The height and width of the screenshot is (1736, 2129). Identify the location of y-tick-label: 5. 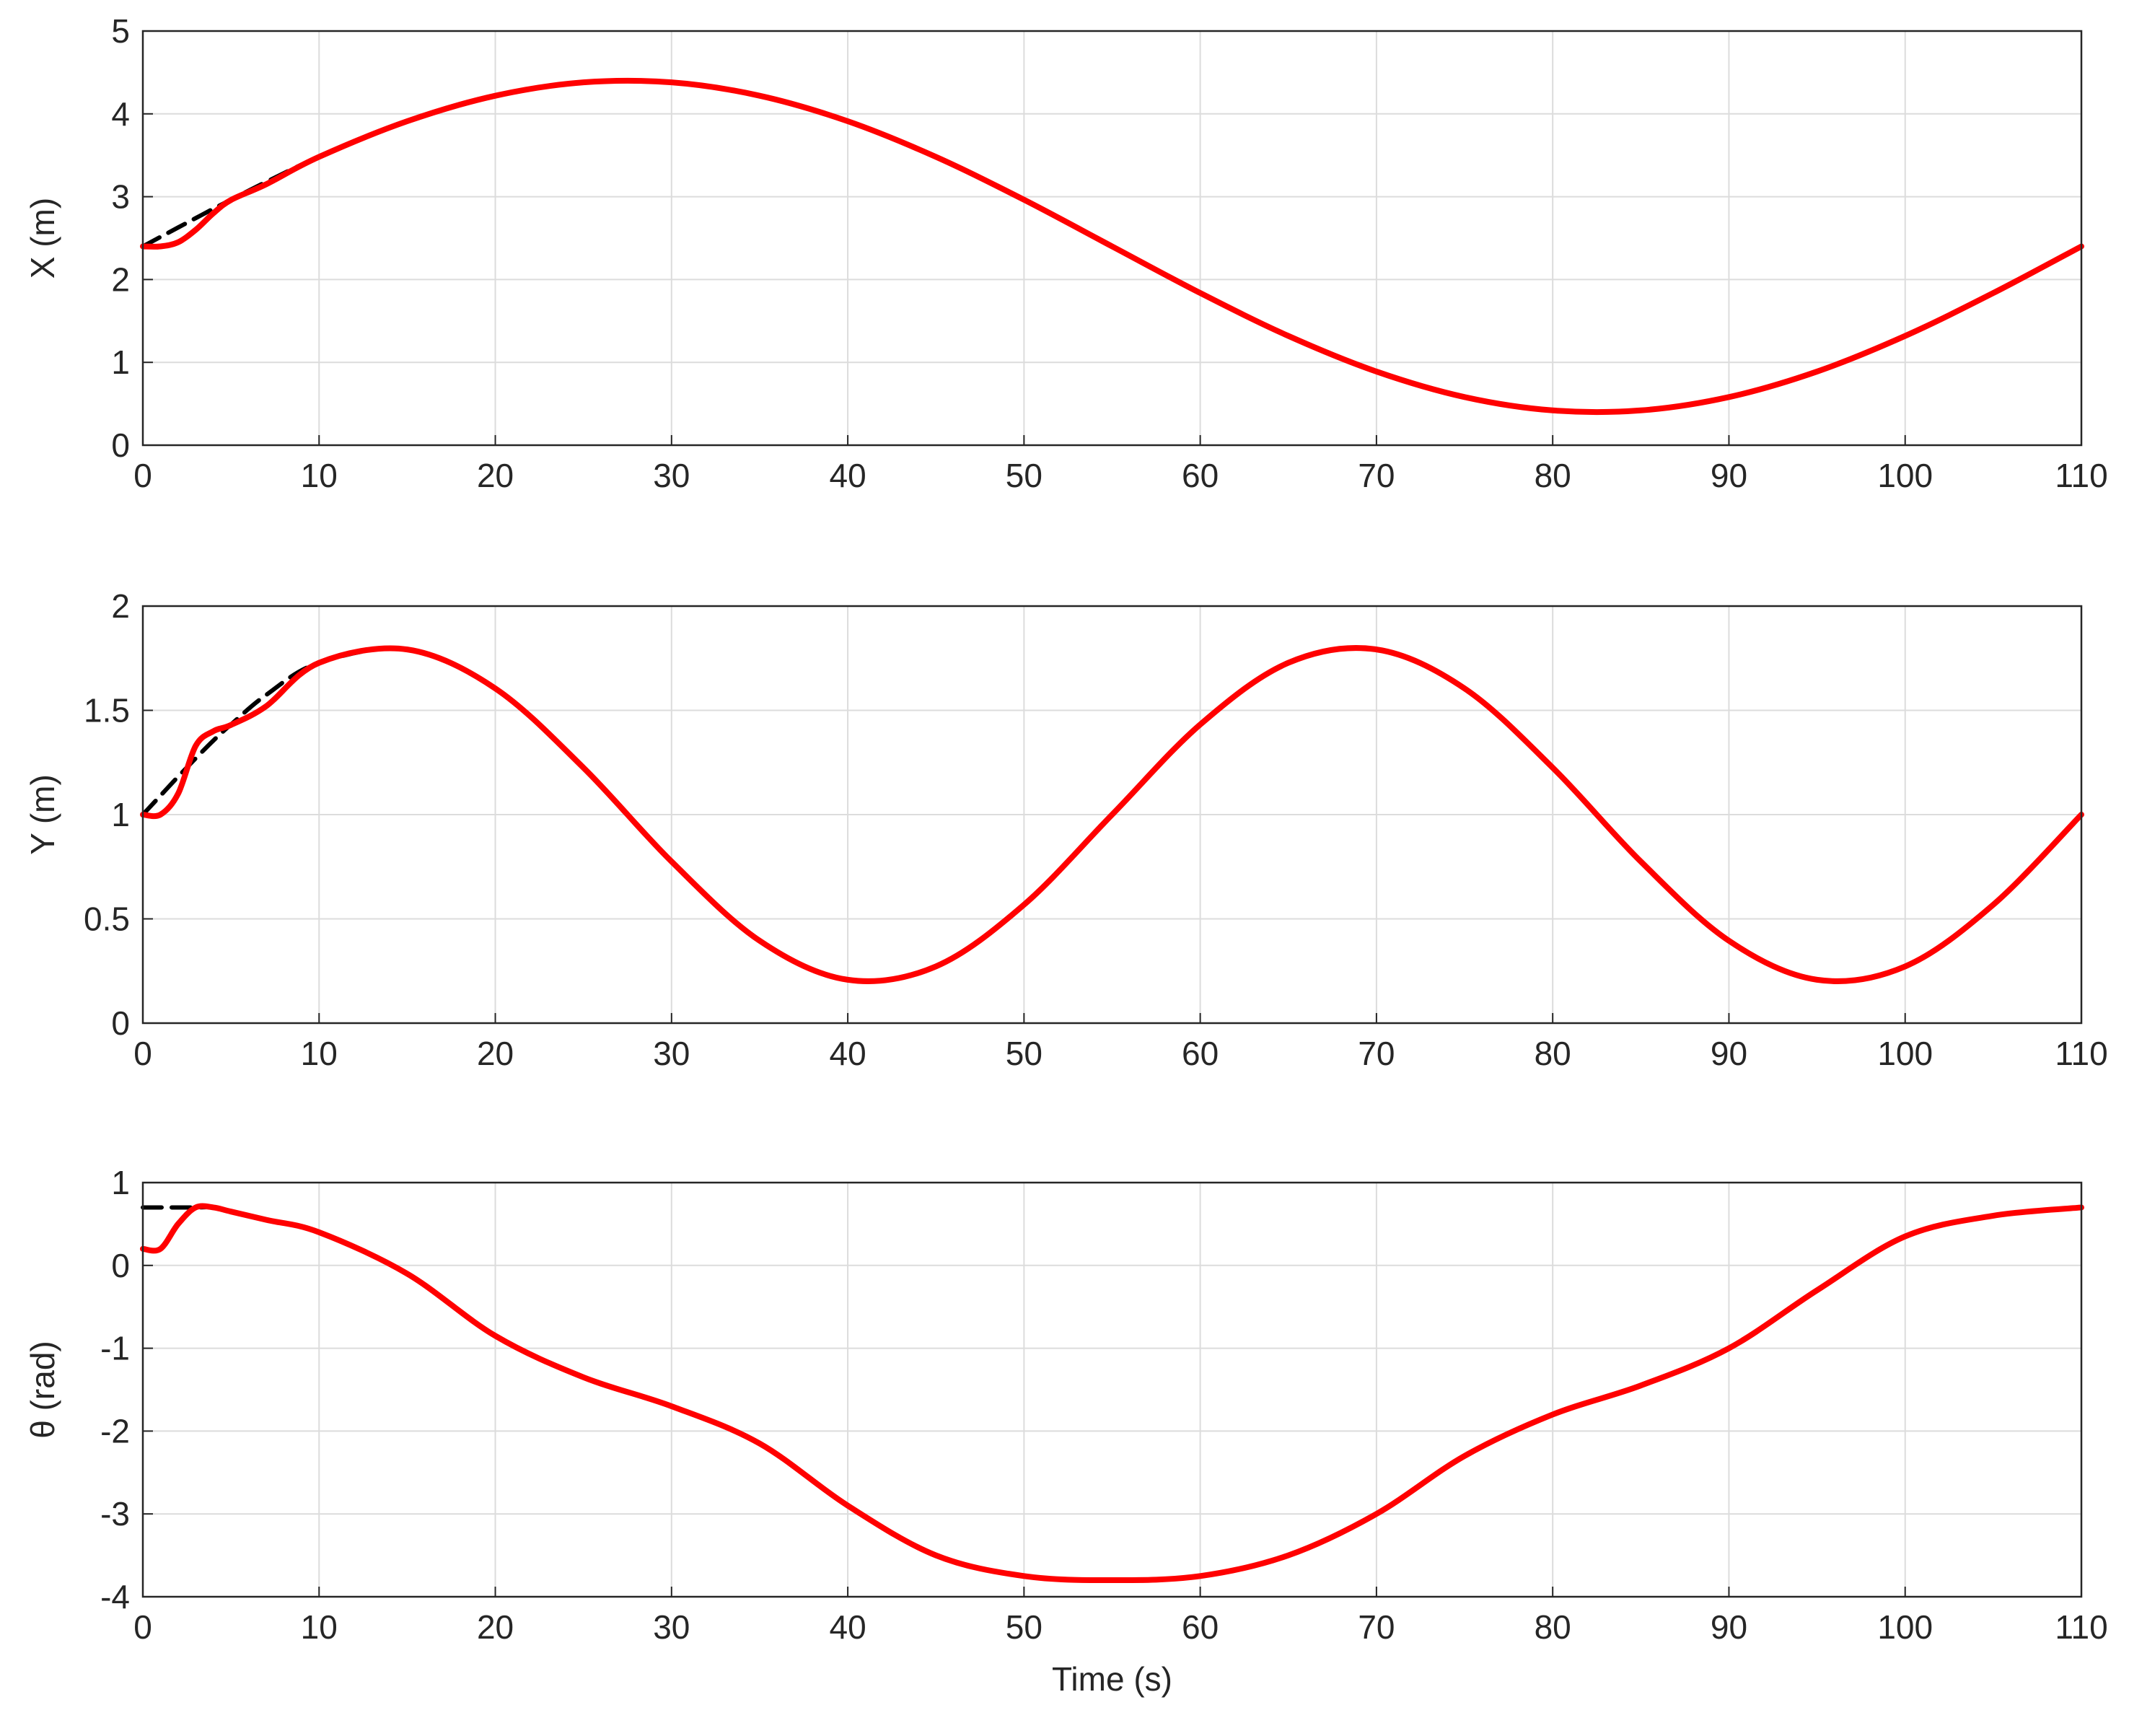
(120, 31).